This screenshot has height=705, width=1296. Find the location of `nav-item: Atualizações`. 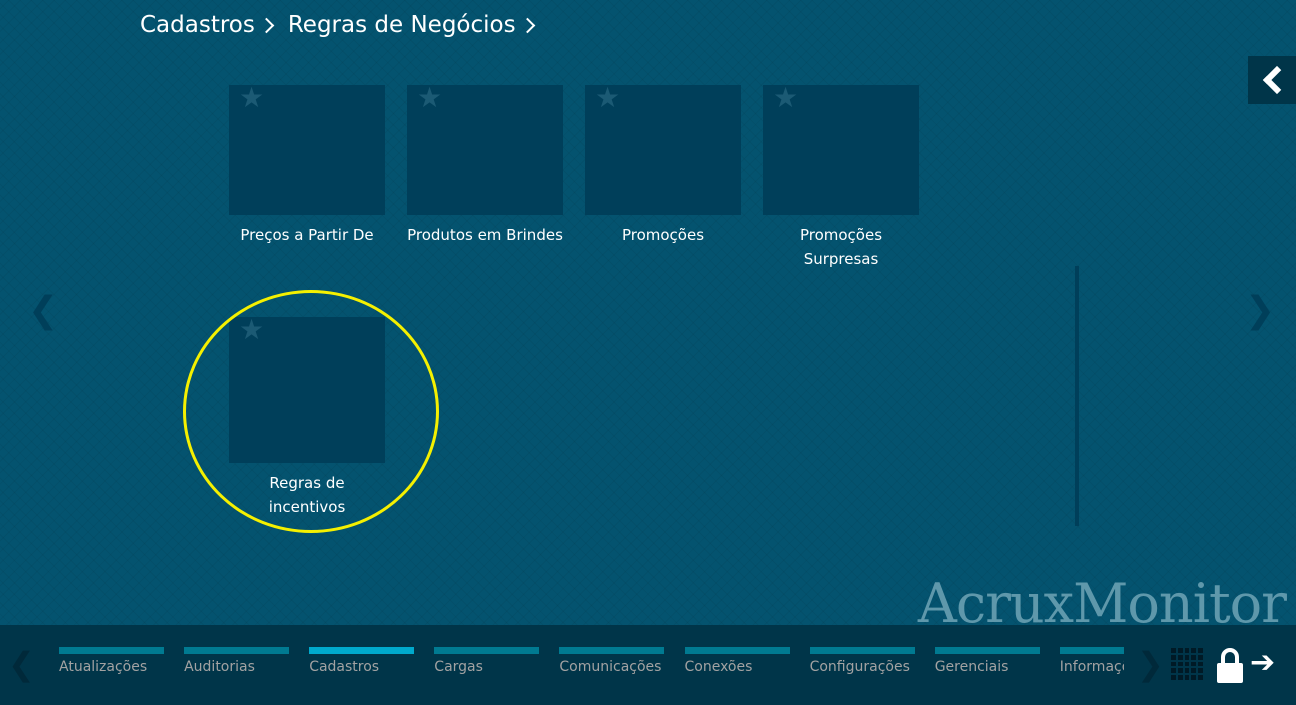

nav-item: Atualizações is located at coordinates (111, 661).